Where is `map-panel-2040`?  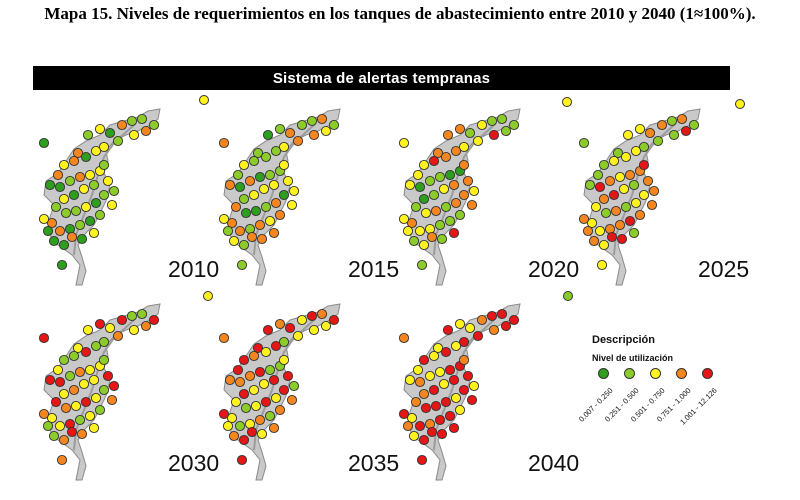
map-panel-2040 is located at coordinates (469, 385).